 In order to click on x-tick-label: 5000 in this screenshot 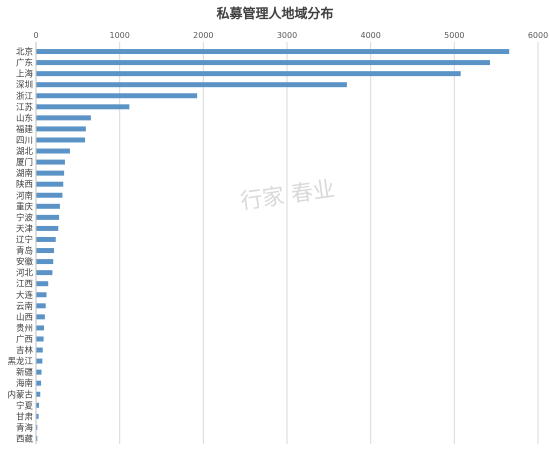, I will do `click(454, 35)`.